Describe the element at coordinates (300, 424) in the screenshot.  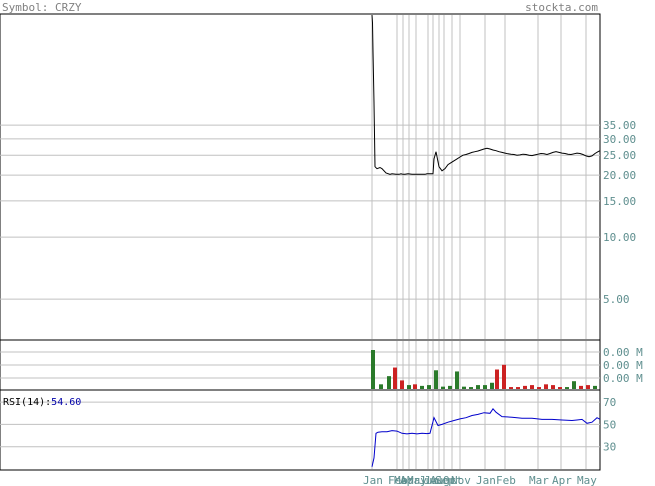
I see `rsi-gridlines` at that location.